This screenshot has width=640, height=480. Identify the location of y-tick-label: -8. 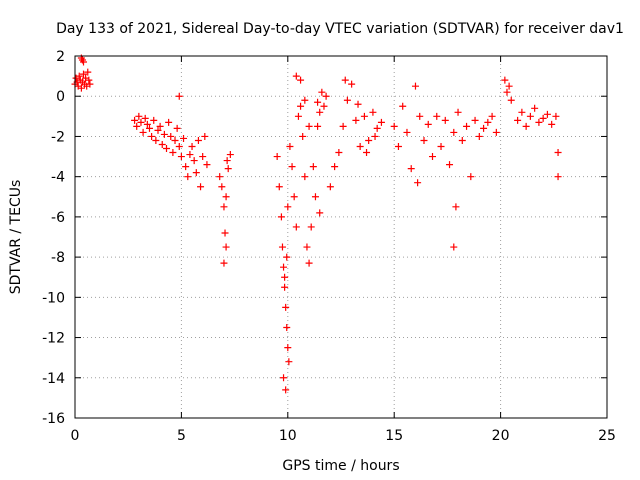
(58, 258).